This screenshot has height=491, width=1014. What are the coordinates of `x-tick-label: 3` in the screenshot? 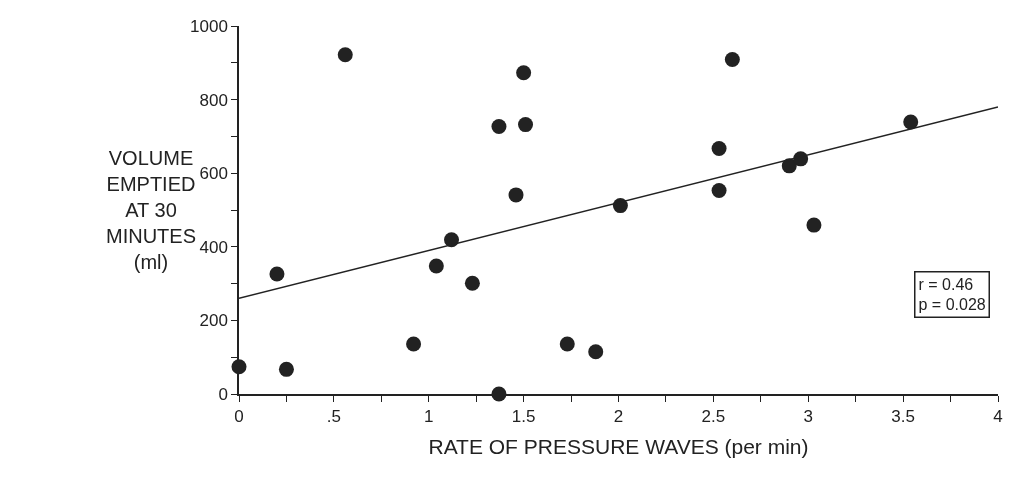 It's located at (808, 417).